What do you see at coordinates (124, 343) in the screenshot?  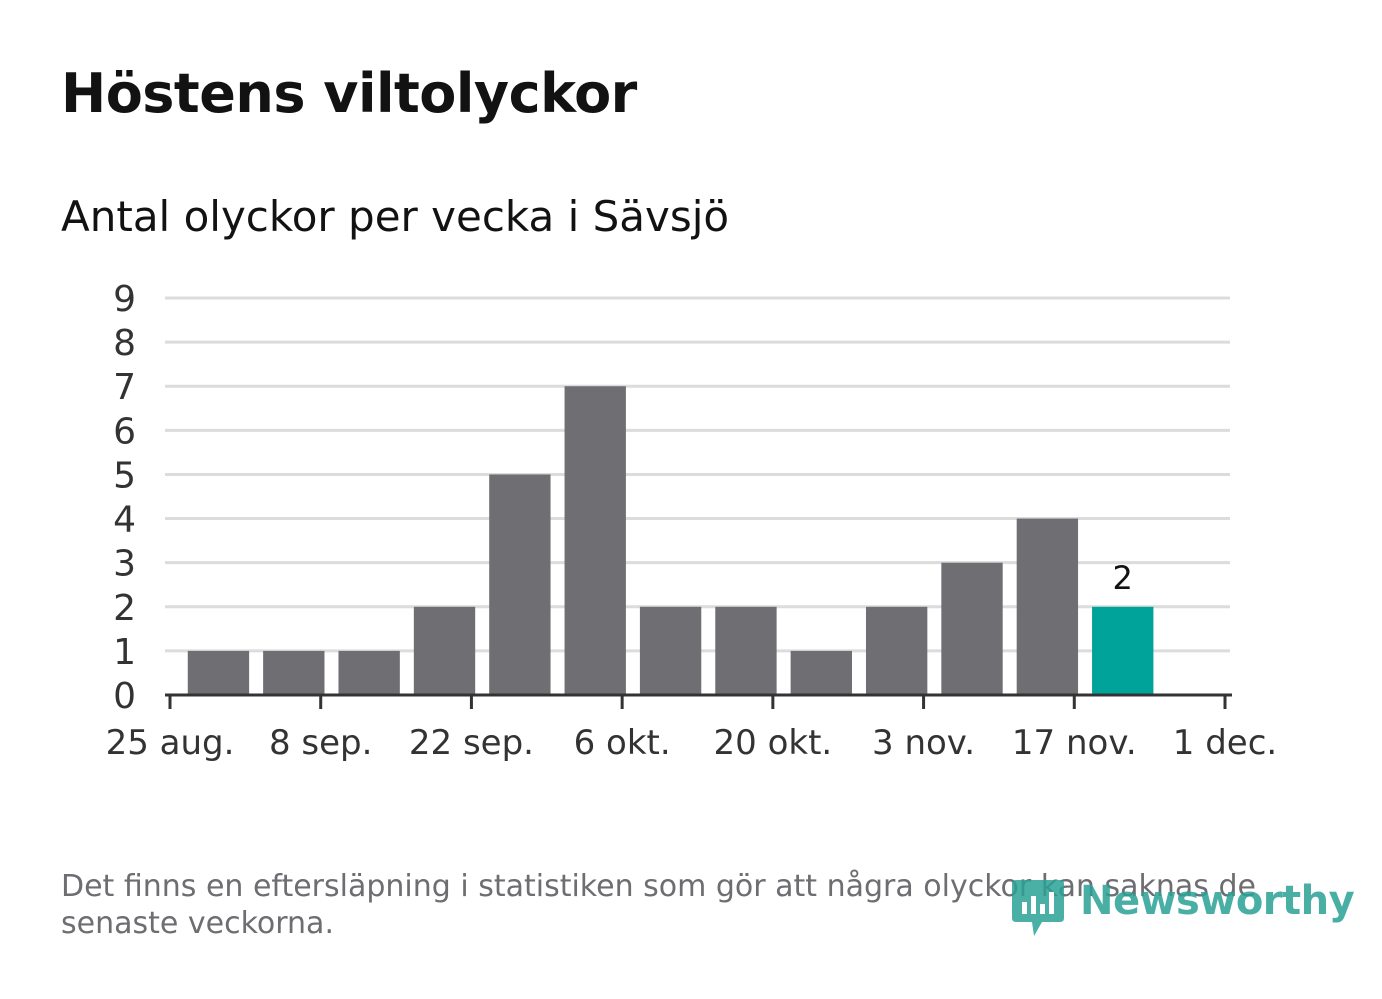 I see `y-tick-label: 8` at bounding box center [124, 343].